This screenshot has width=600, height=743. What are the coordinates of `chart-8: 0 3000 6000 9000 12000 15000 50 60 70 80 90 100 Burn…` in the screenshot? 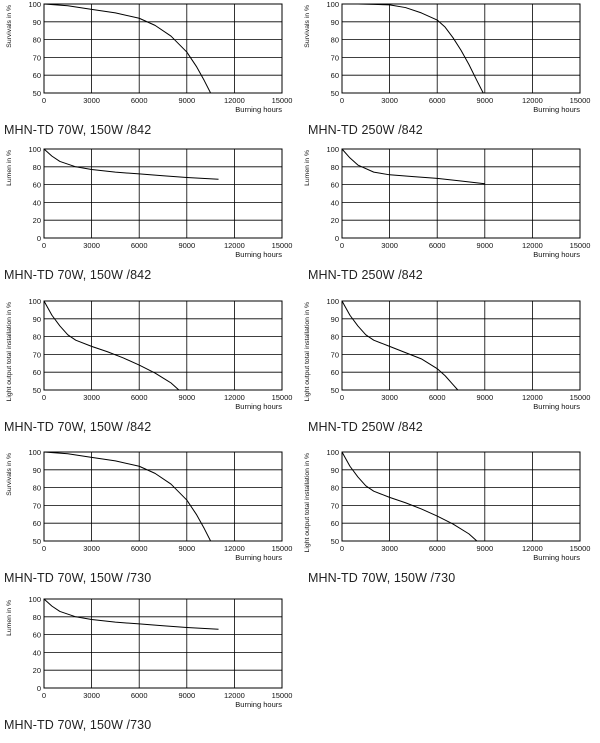 It's located at (449, 522).